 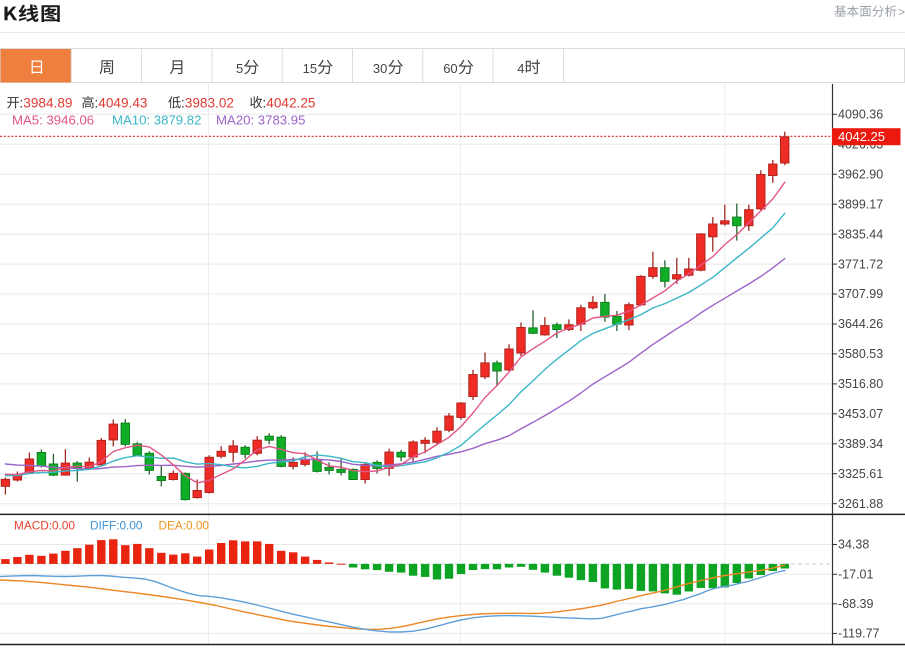 What do you see at coordinates (122, 102) in the screenshot?
I see `svg-text: 4049.43` at bounding box center [122, 102].